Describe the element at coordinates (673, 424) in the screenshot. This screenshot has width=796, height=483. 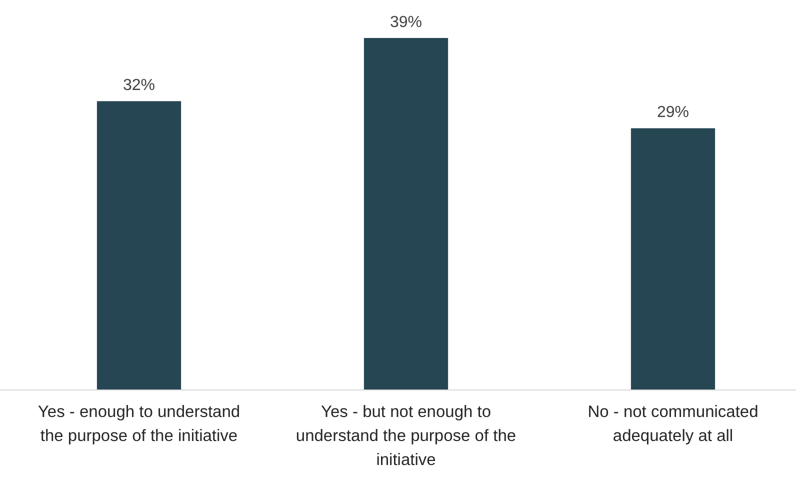
I see `x-tick-label: No - not communicated adequately at all` at that location.